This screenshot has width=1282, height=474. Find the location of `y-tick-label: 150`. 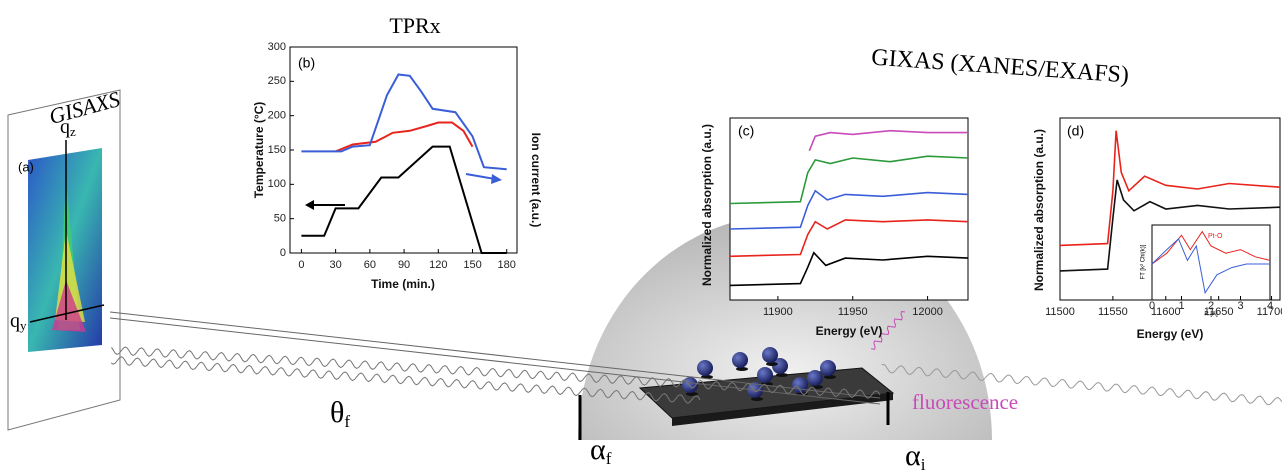

y-tick-label: 150 is located at coordinates (277, 150).